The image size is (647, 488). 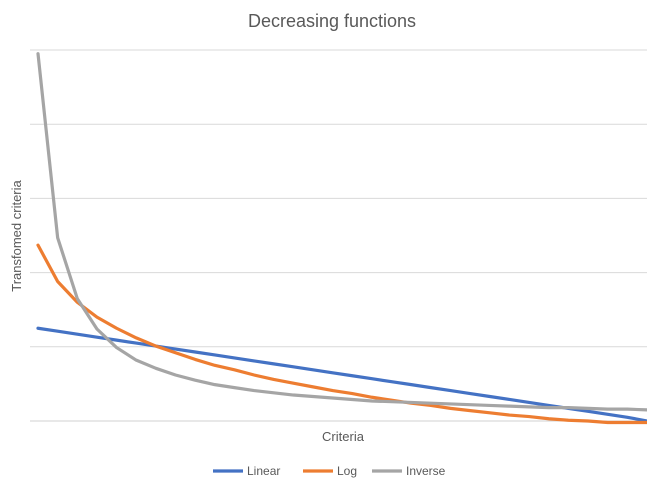 I want to click on legend-label-inverse: Inverse, so click(x=426, y=471).